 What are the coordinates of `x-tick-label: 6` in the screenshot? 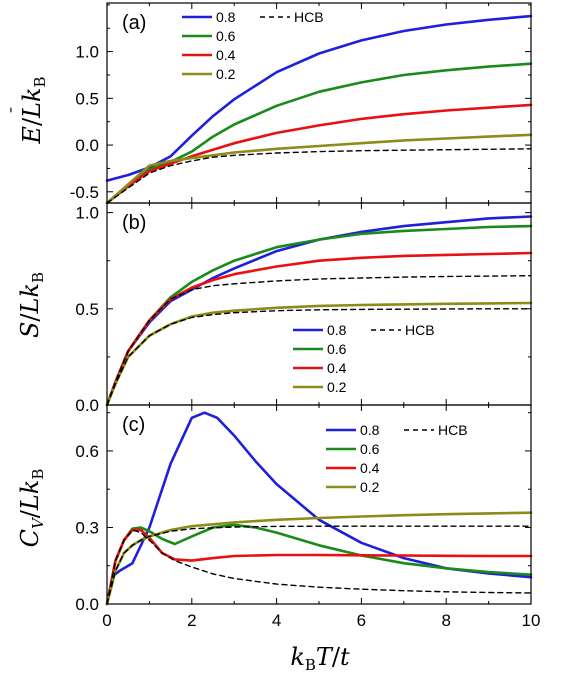 It's located at (361, 620).